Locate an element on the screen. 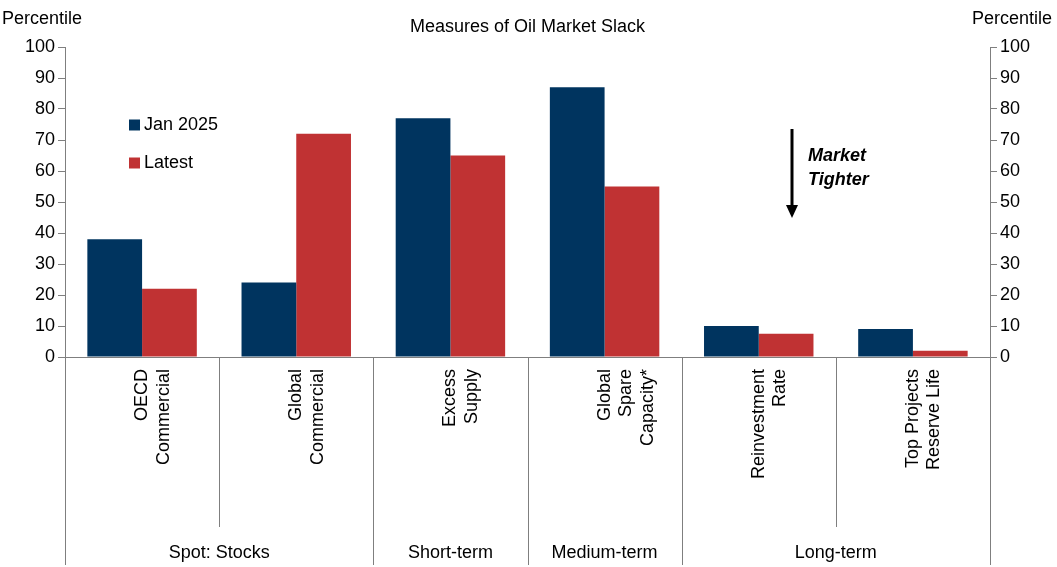 The image size is (1057, 567). text: Medium-term is located at coordinates (604, 552).